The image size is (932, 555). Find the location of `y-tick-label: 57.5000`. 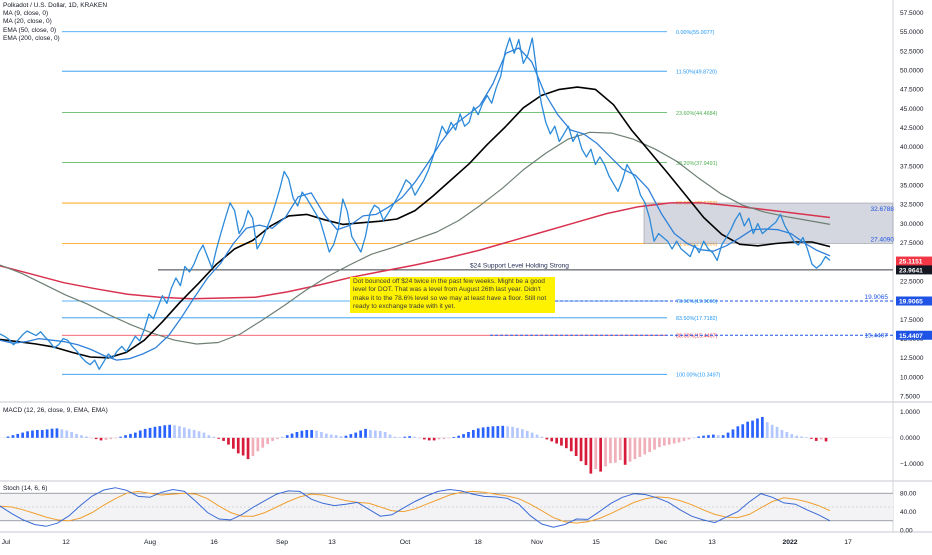

y-tick-label: 57.5000 is located at coordinates (912, 13).